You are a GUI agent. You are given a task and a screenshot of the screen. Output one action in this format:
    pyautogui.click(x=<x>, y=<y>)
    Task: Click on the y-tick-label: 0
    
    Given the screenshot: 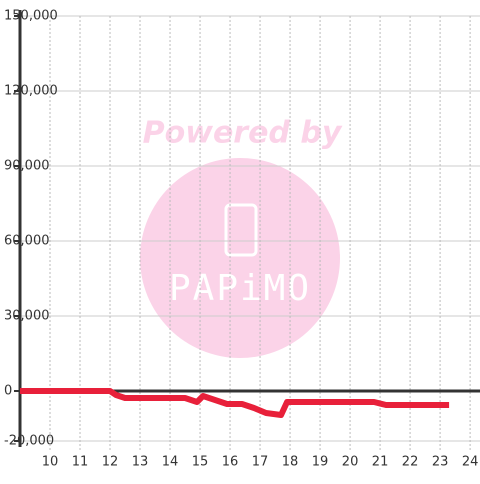 What is the action you would take?
    pyautogui.click(x=8, y=391)
    